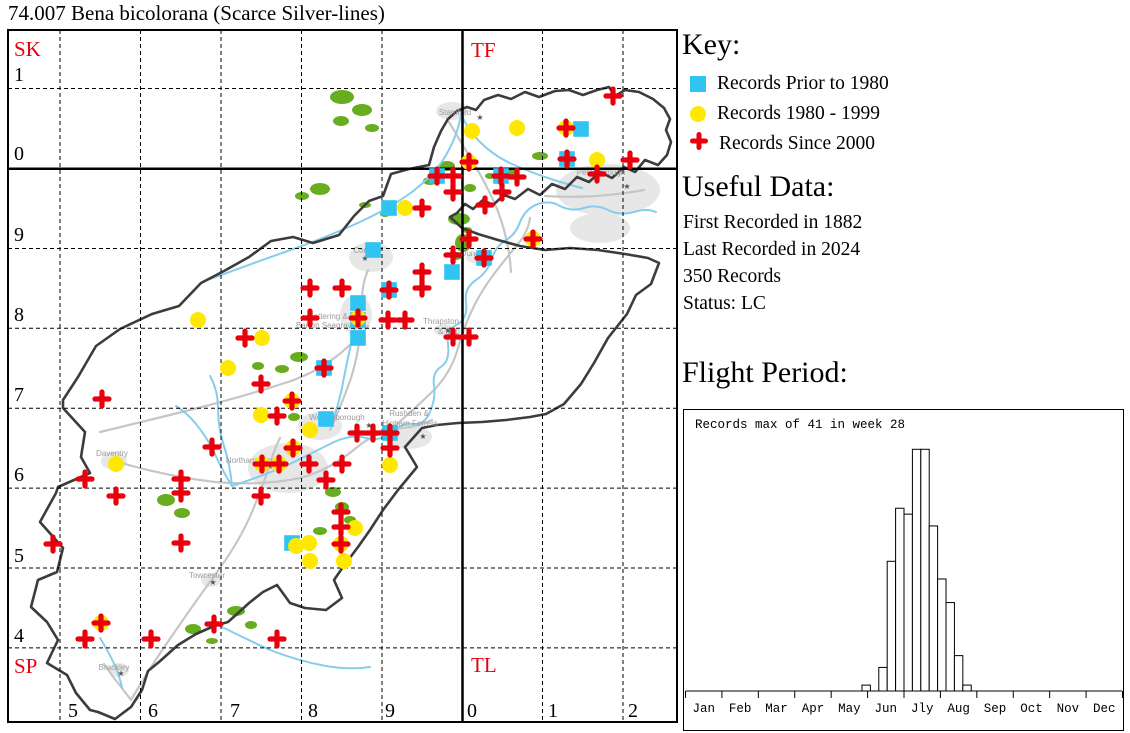 This screenshot has height=733, width=1130. What do you see at coordinates (698, 114) in the screenshot?
I see `yellow-circle-icon` at bounding box center [698, 114].